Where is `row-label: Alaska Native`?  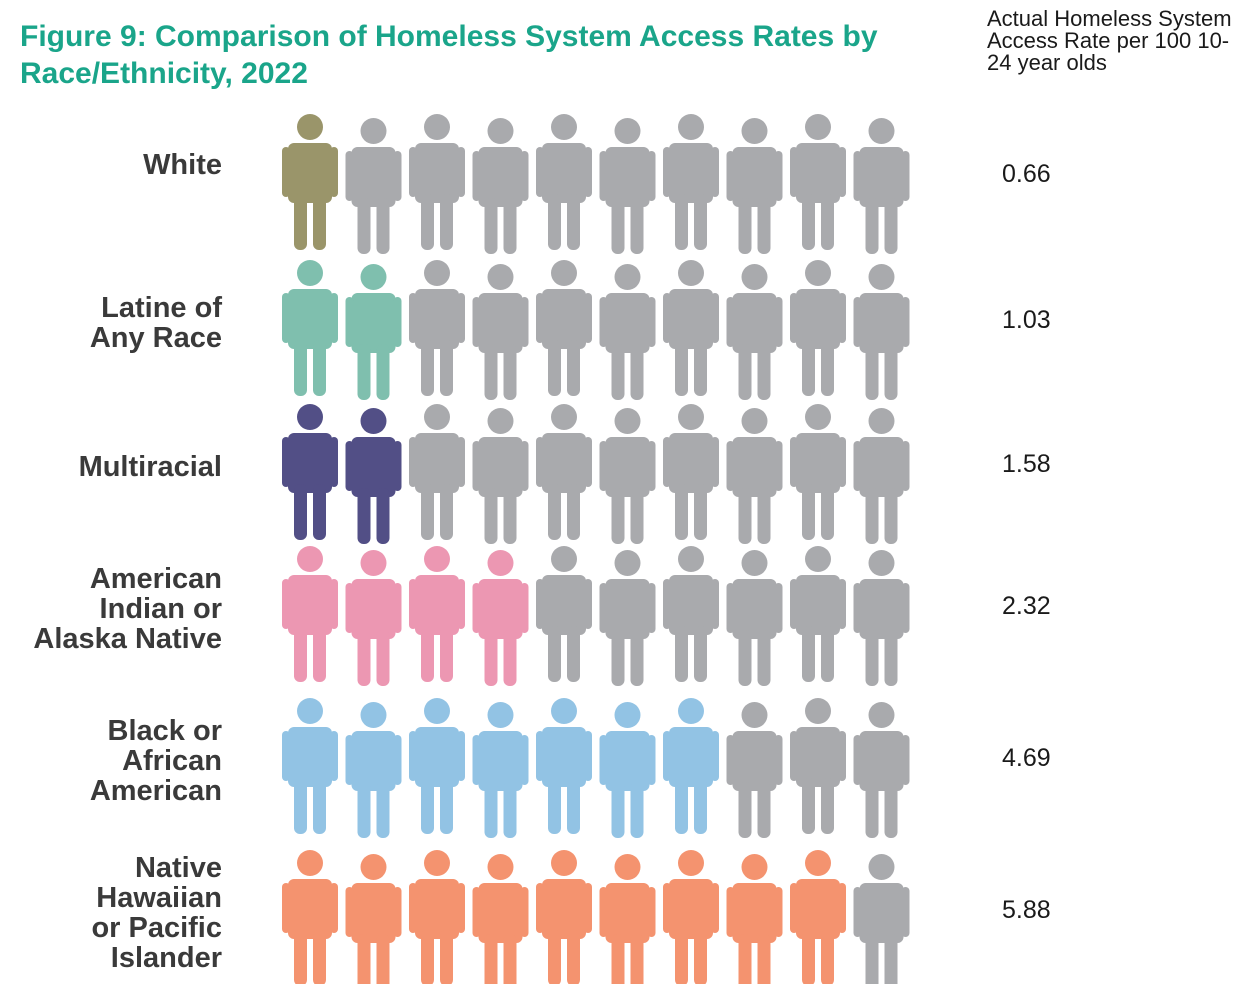 row-label: Alaska Native is located at coordinates (127, 639).